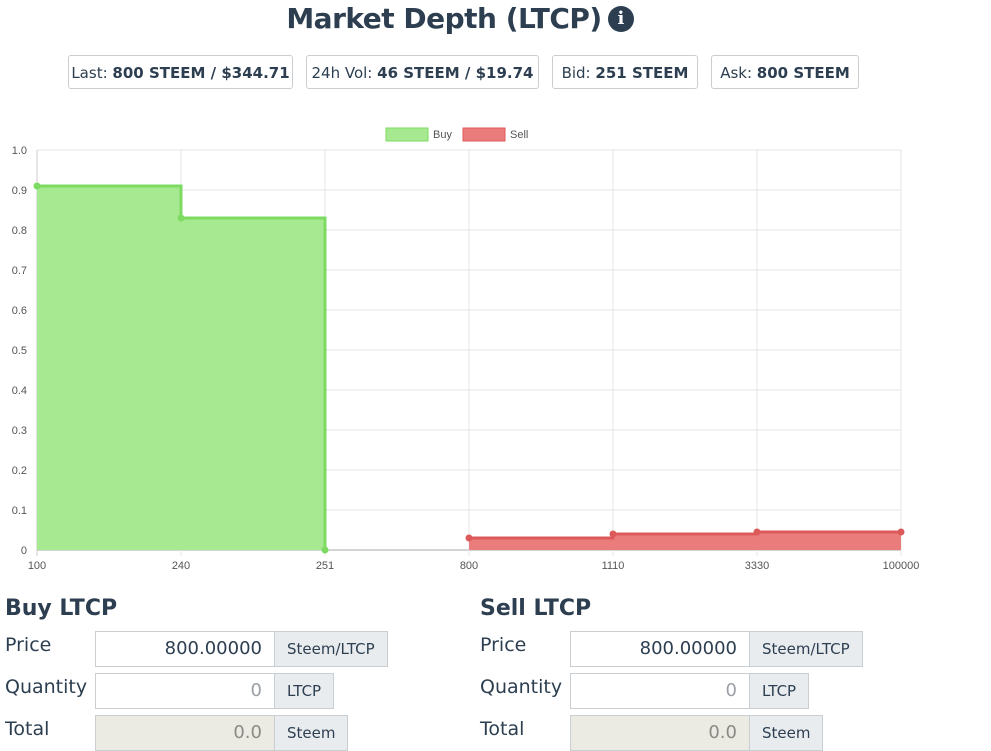 The image size is (991, 751). I want to click on sell-line, so click(685, 535).